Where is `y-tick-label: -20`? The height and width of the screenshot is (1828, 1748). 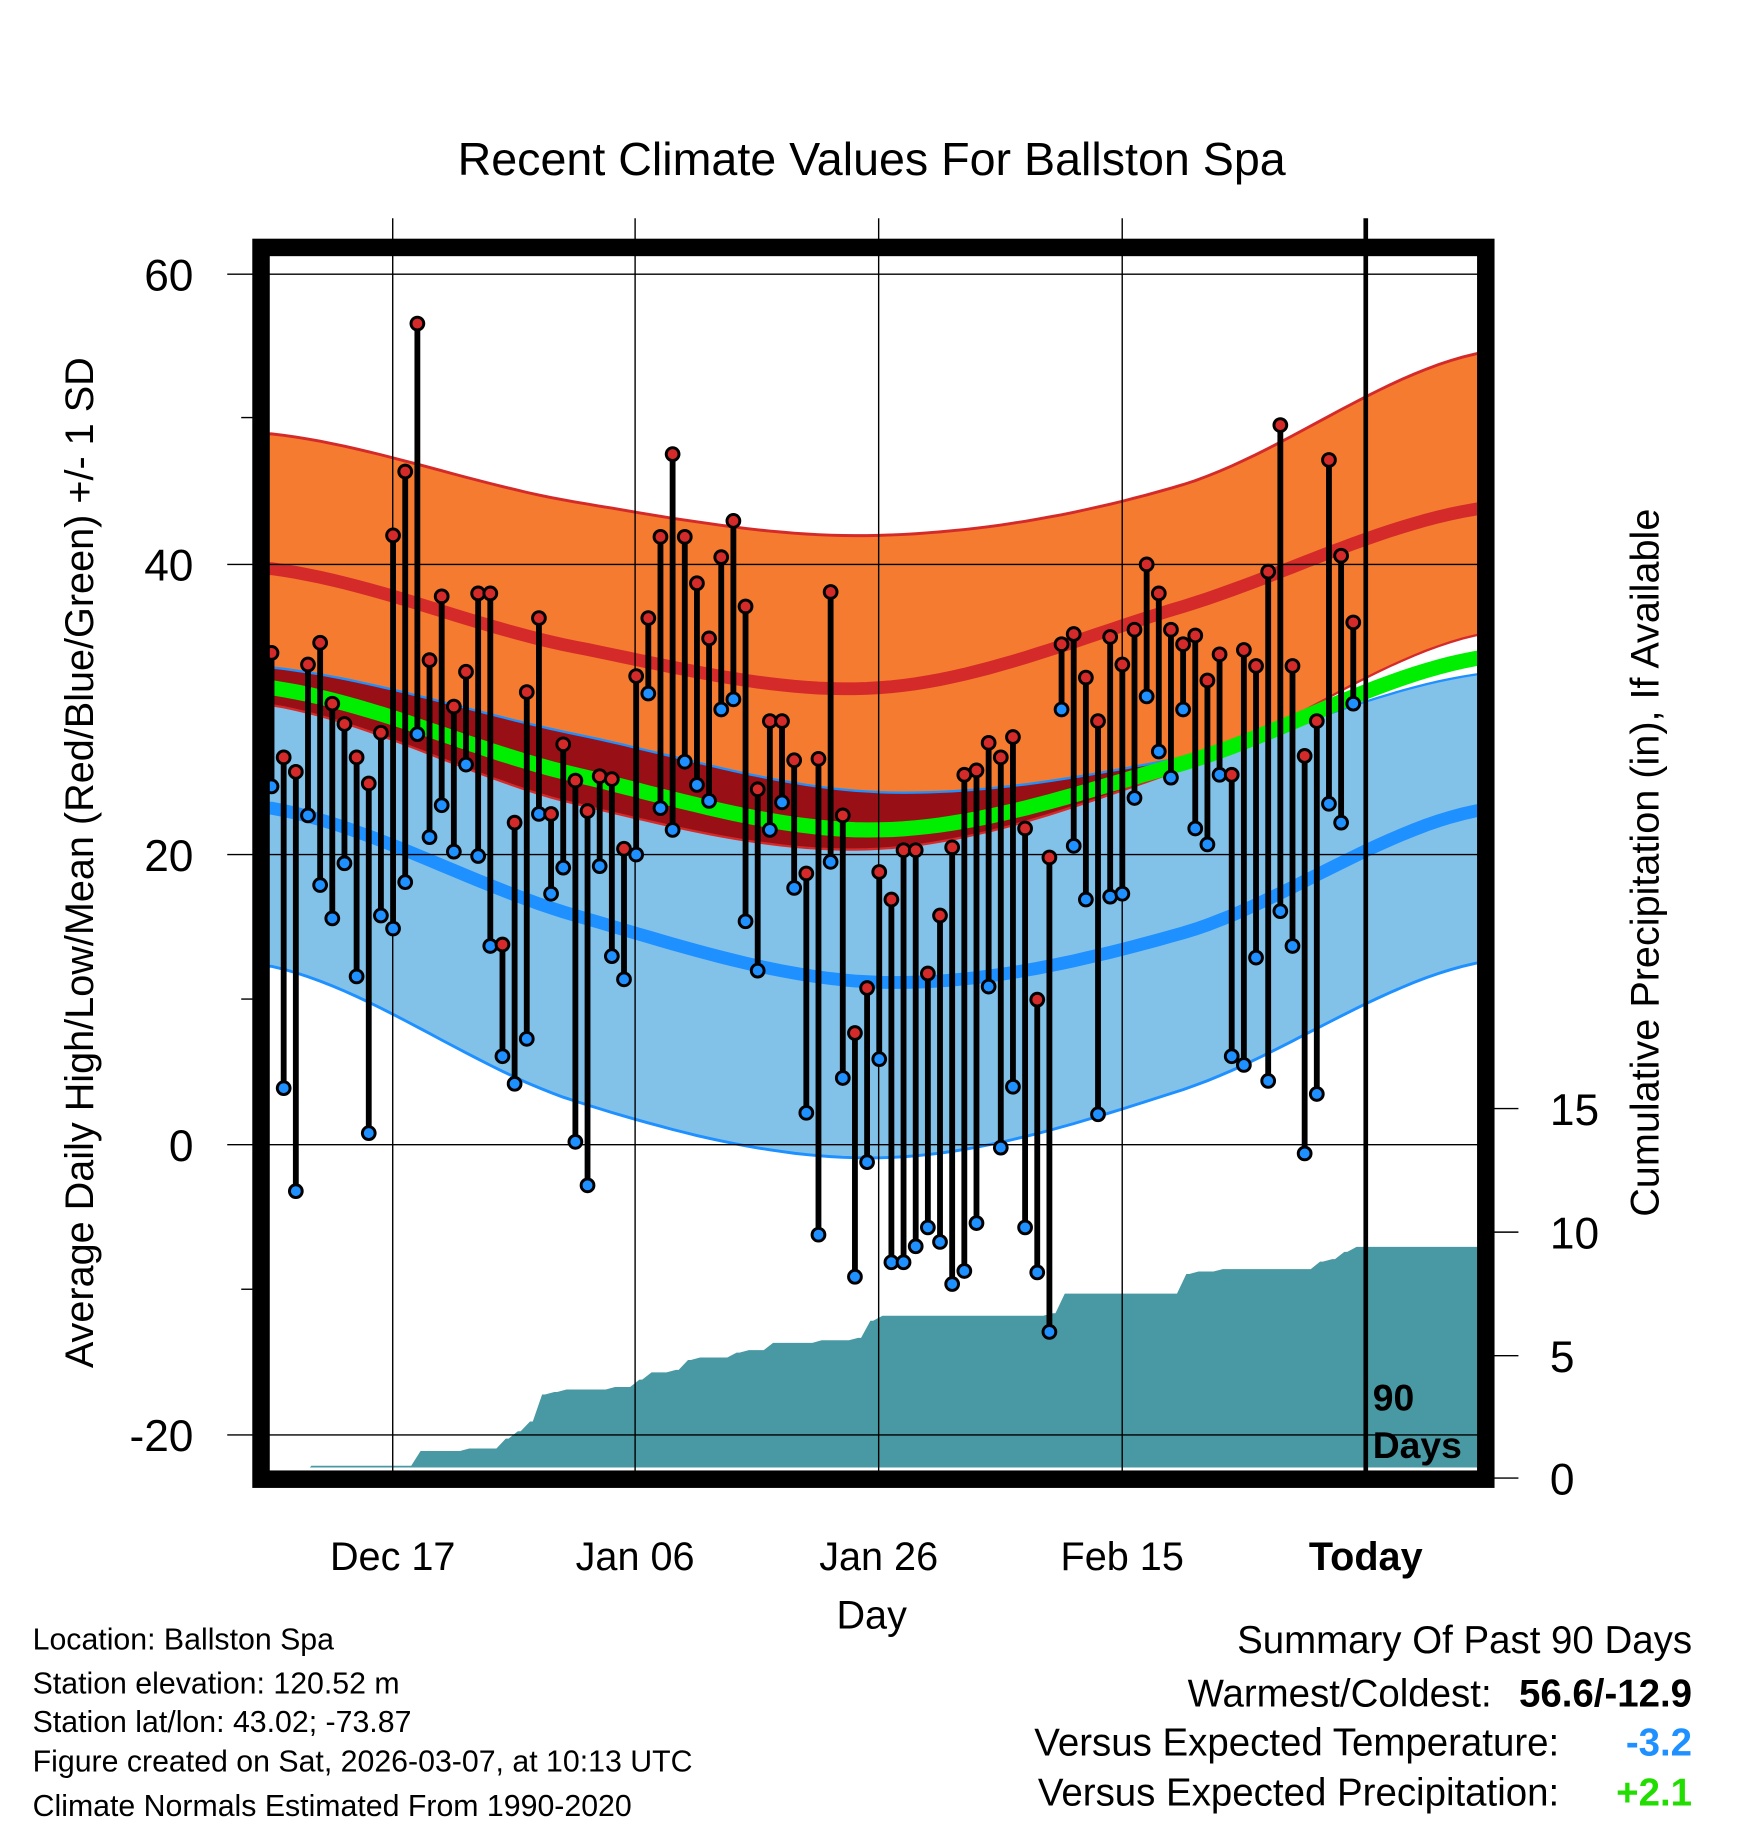
y-tick-label: -20 is located at coordinates (161, 1436).